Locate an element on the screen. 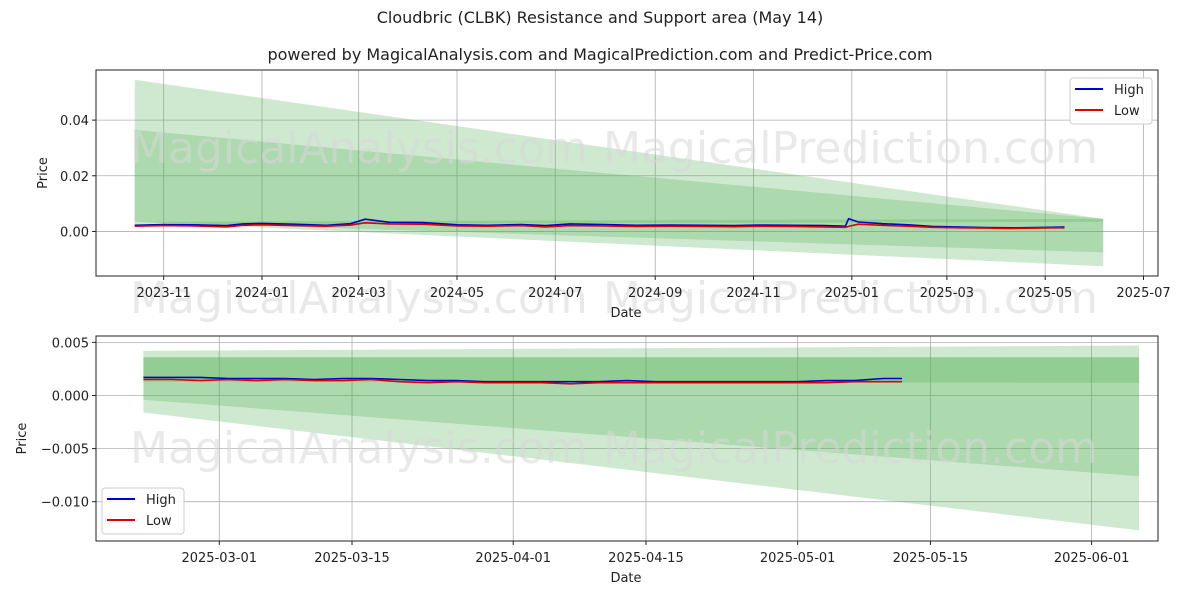 Image resolution: width=1200 pixels, height=600 pixels. x-tick-label: 2024-01 is located at coordinates (262, 293).